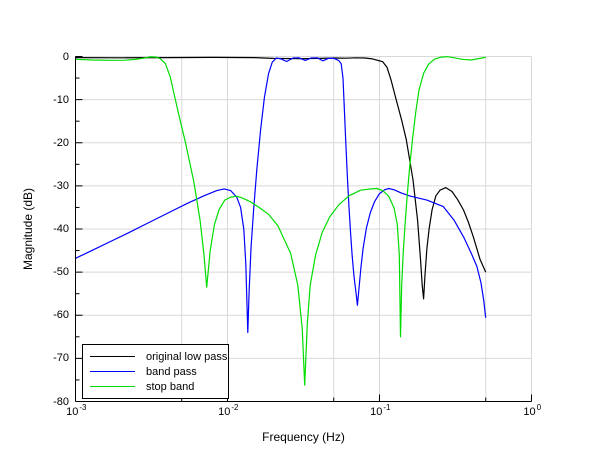 Image resolution: width=610 pixels, height=460 pixels. Describe the element at coordinates (61, 185) in the screenshot. I see `y-tick-label: -30` at that location.